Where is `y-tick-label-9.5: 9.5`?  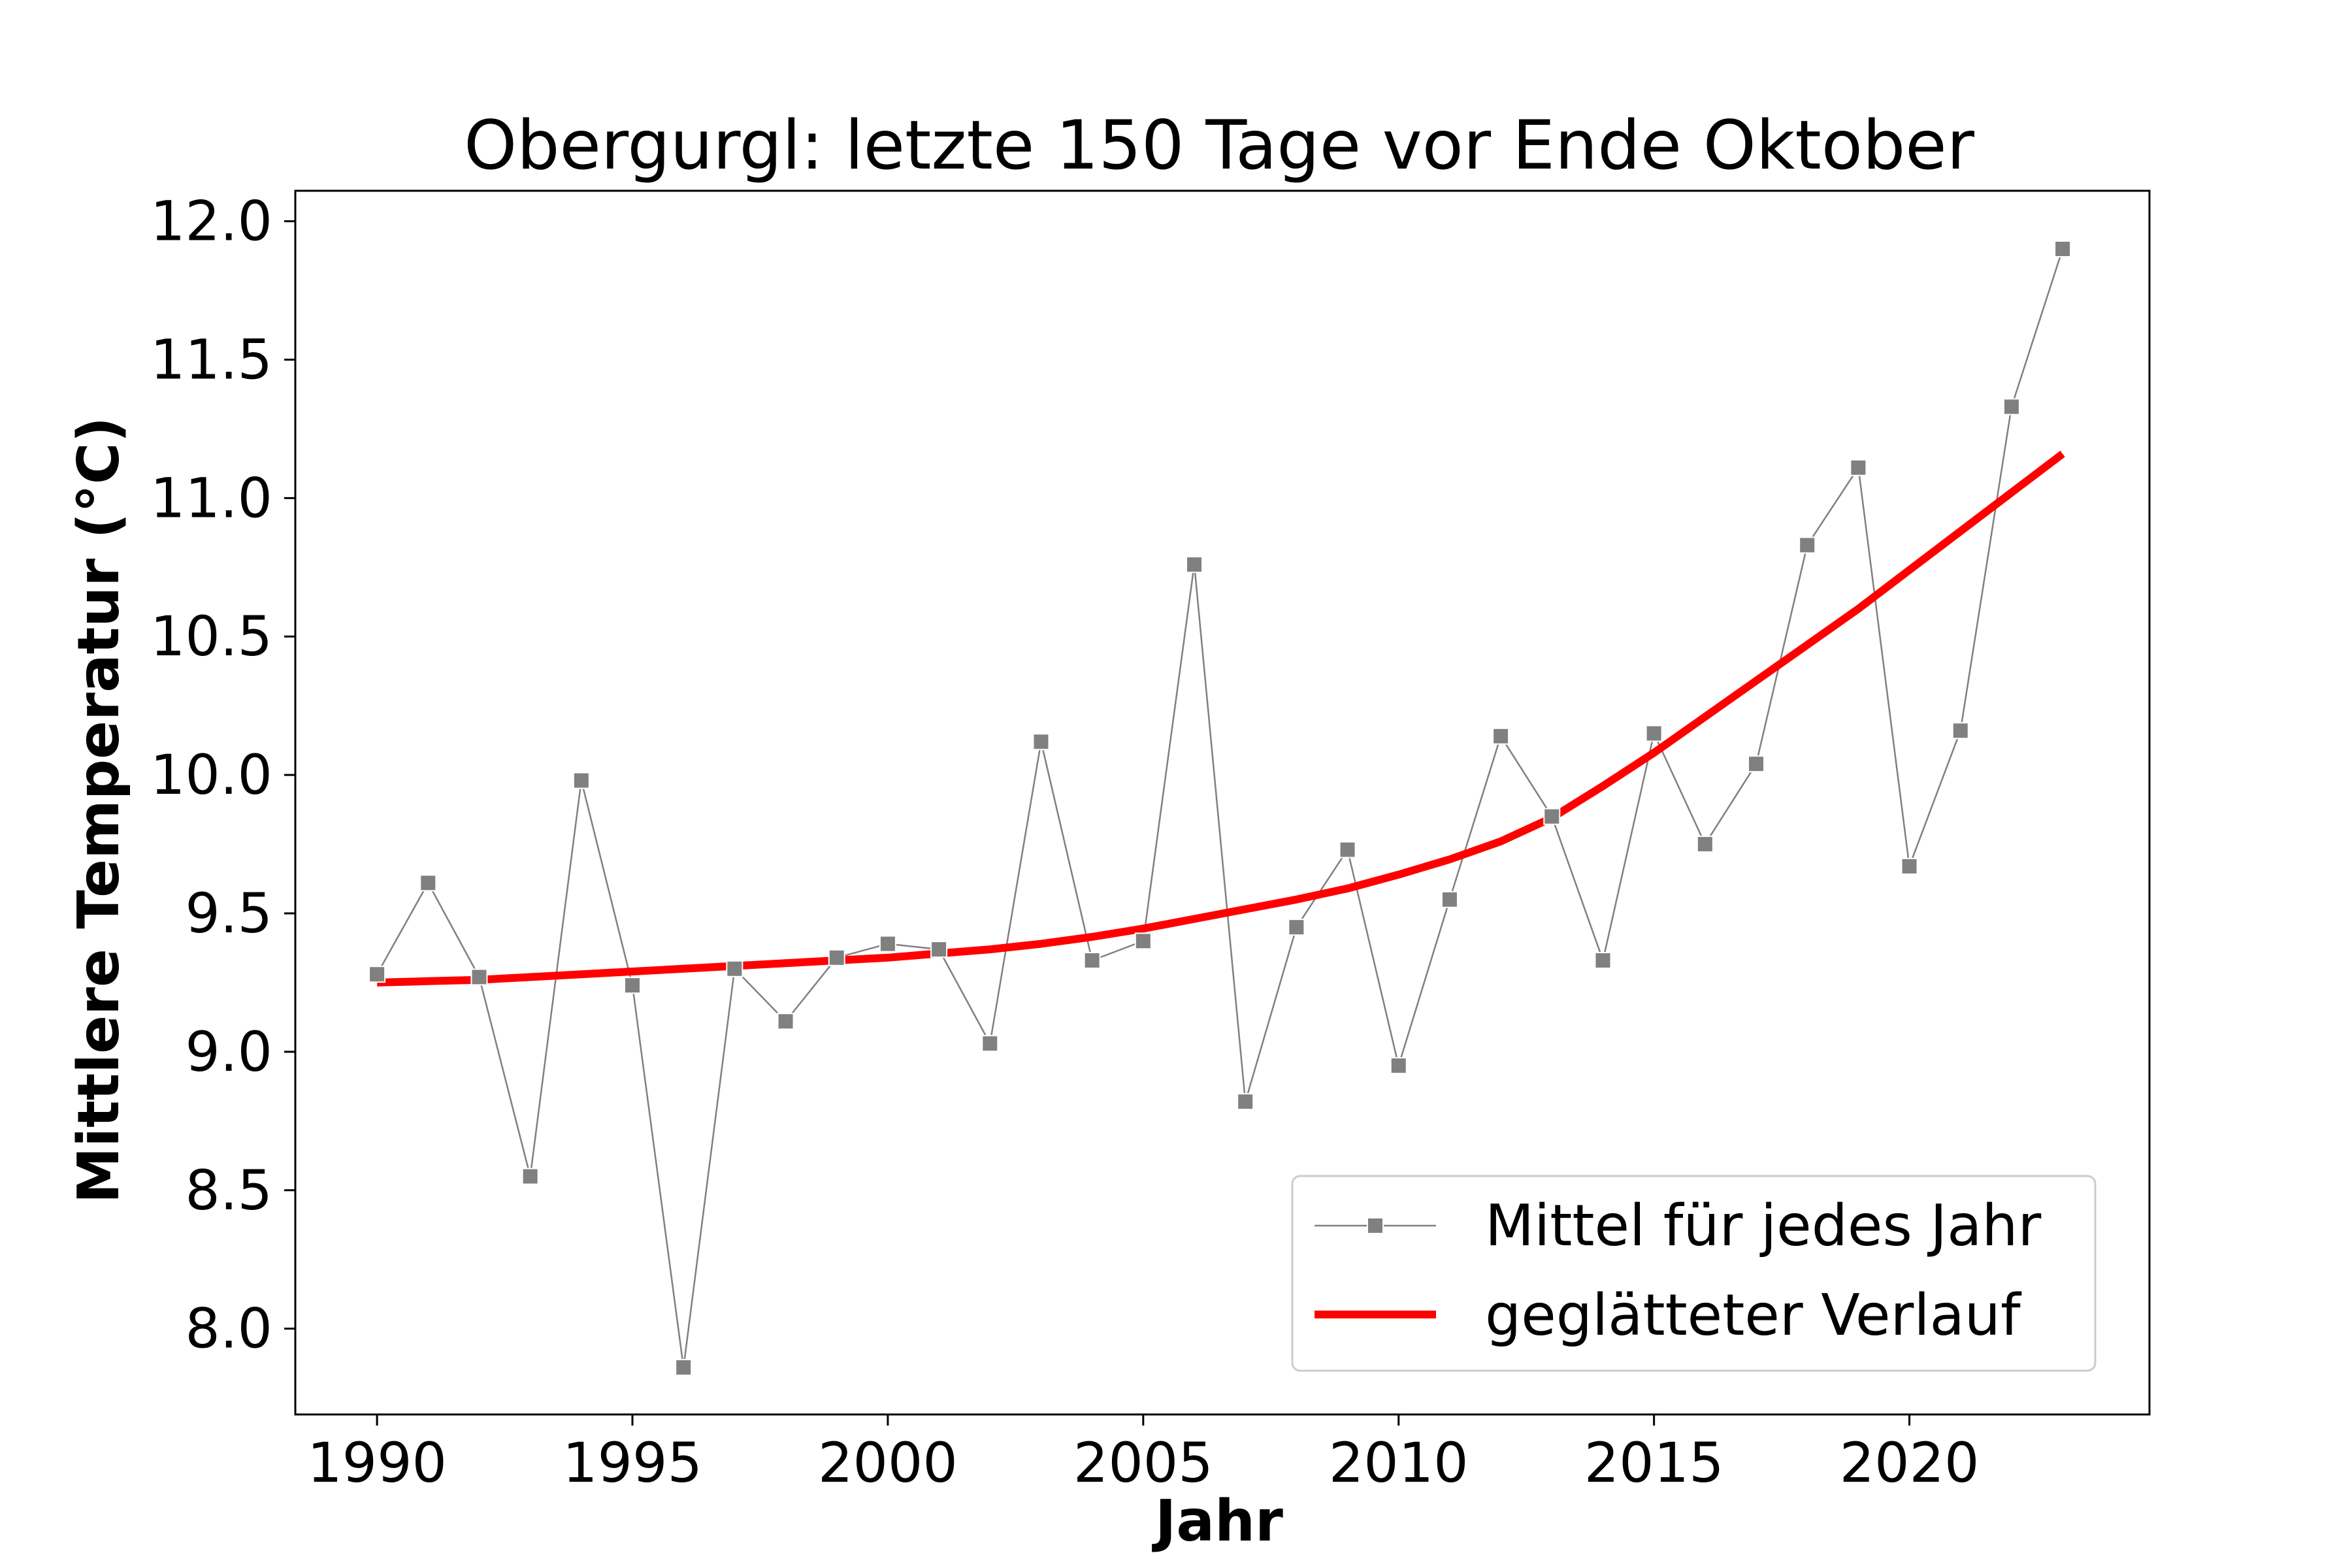 y-tick-label-9.5: 9.5 is located at coordinates (228, 913).